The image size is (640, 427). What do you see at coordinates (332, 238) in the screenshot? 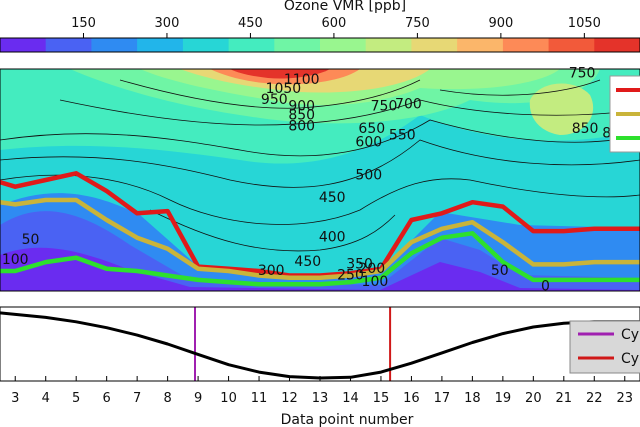
I see `contour-label: 400` at bounding box center [332, 238].